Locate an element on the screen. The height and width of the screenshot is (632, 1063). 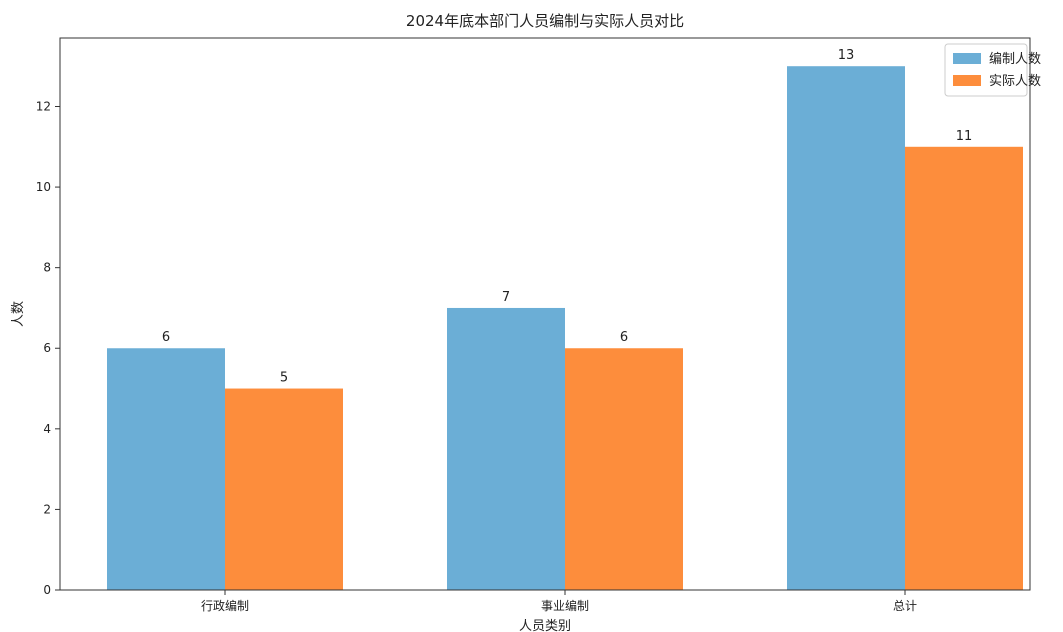
legend-entry: 实际人数 is located at coordinates (1015, 81).